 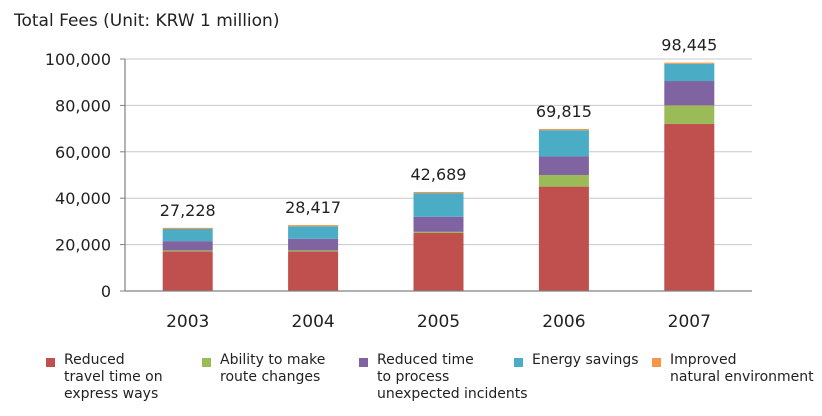 I want to click on bar-total-label: 69,815, so click(x=564, y=111).